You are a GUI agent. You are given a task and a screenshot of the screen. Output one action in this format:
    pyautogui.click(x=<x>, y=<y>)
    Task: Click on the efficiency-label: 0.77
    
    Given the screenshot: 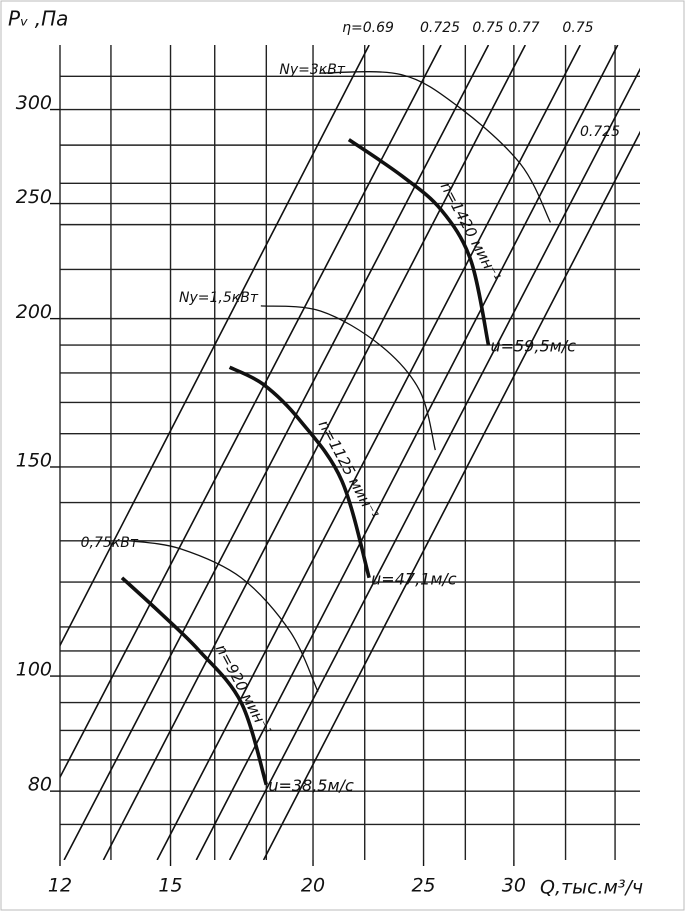 What is the action you would take?
    pyautogui.click(x=523, y=28)
    